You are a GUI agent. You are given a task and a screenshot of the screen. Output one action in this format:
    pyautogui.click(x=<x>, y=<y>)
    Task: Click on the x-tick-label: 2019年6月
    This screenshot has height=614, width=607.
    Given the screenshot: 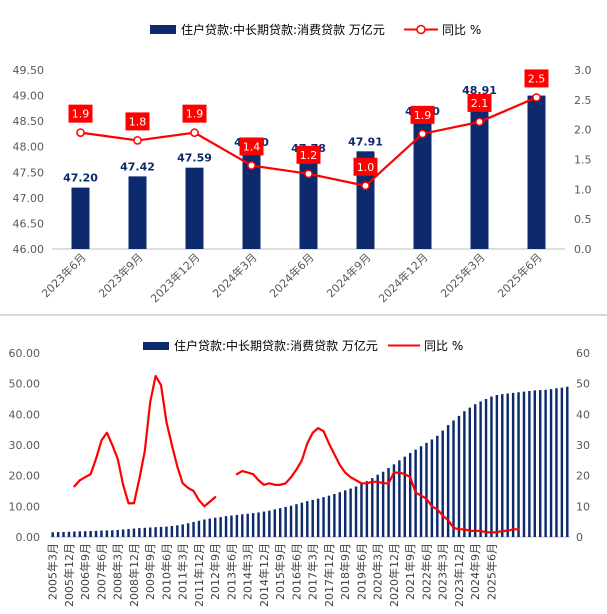 What is the action you would take?
    pyautogui.click(x=361, y=571)
    